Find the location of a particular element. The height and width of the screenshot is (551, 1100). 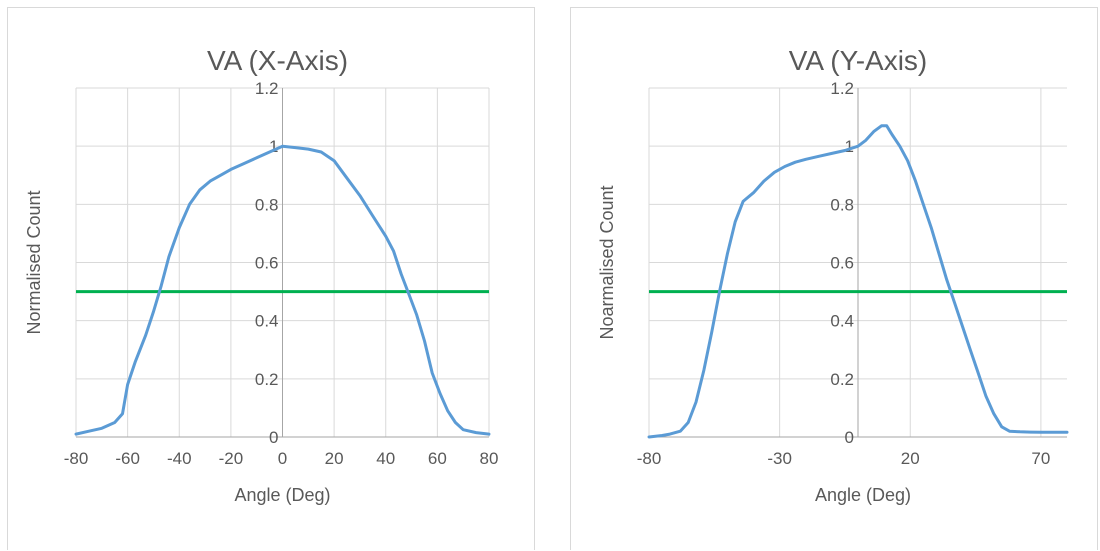

y-axis-title: Normalised Count is located at coordinates (34, 262).